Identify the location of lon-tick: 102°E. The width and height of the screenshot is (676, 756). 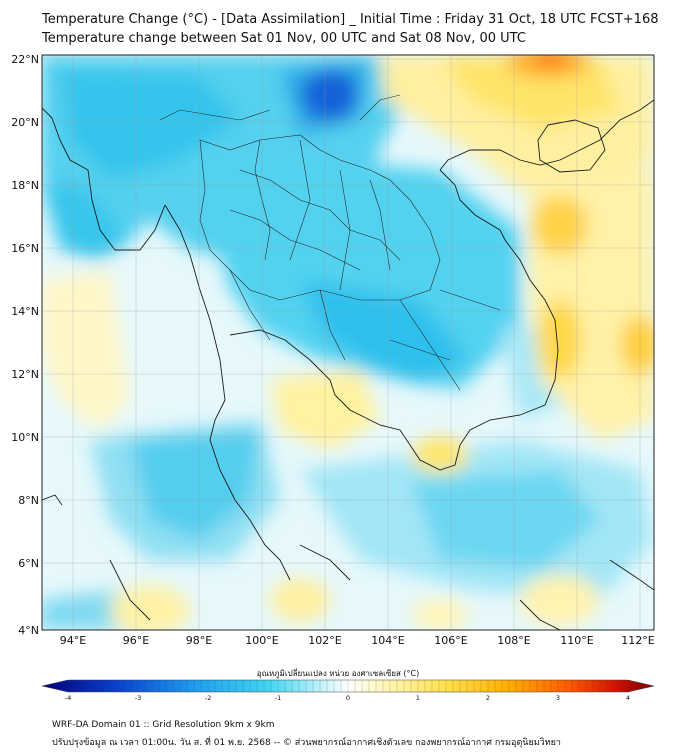
(324, 640).